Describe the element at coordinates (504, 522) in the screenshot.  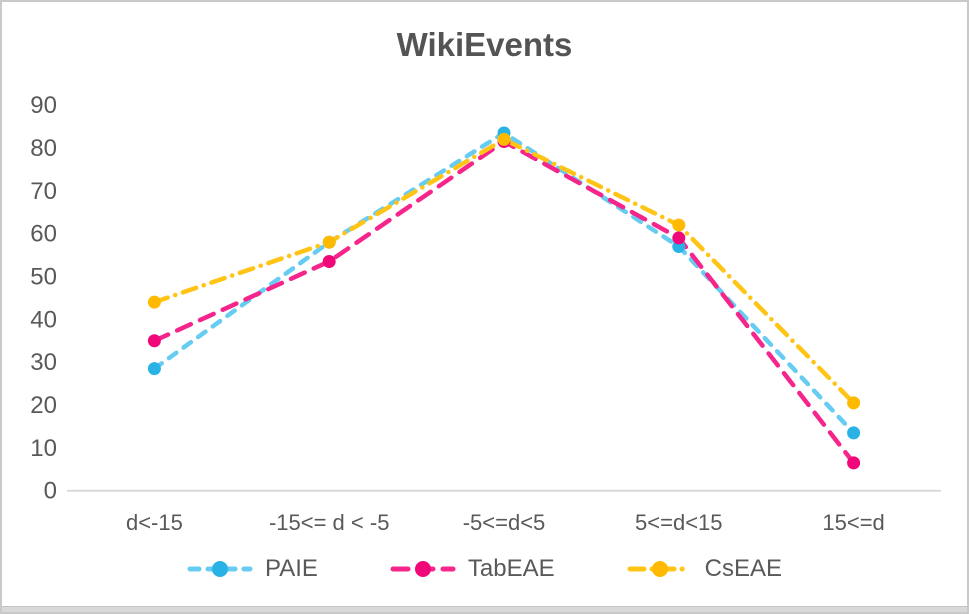
I see `x-axis-category-label-2: -5<=d<5` at that location.